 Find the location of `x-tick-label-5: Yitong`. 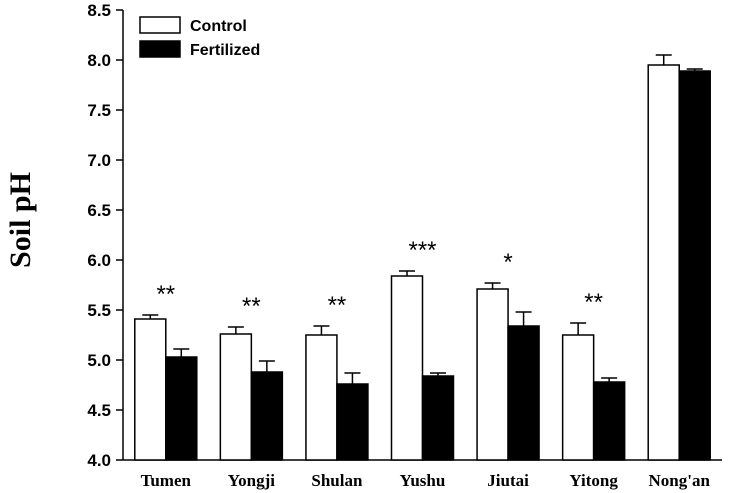

x-tick-label-5: Yitong is located at coordinates (593, 480).